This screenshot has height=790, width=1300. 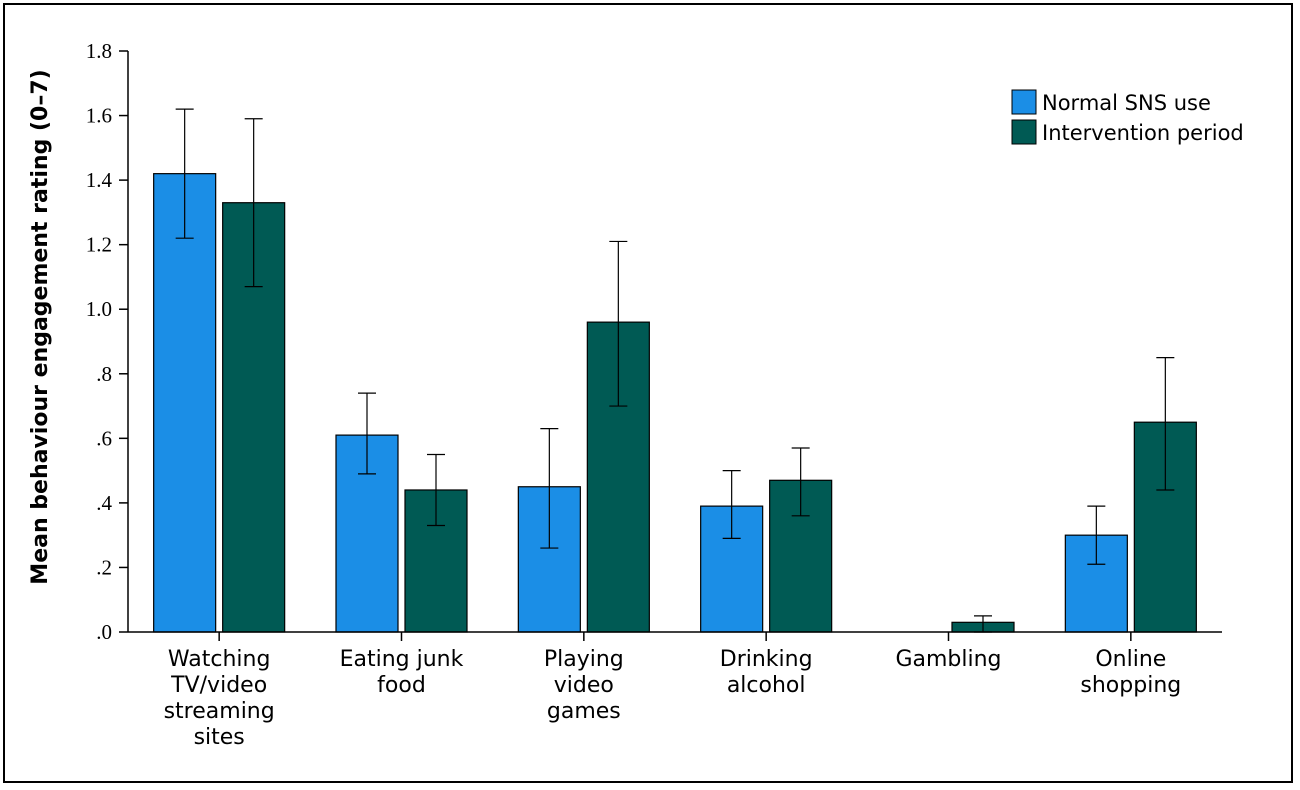 What do you see at coordinates (219, 698) in the screenshot?
I see `x-tick-label: Watching TV/video streaming sites` at bounding box center [219, 698].